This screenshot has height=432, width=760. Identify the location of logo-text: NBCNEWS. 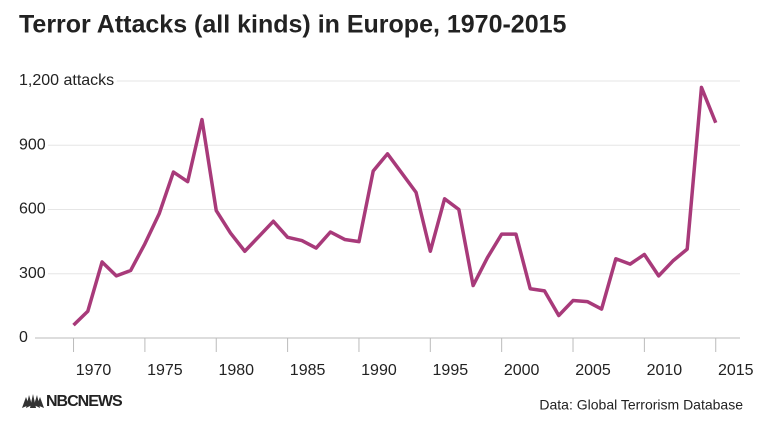
(84, 401).